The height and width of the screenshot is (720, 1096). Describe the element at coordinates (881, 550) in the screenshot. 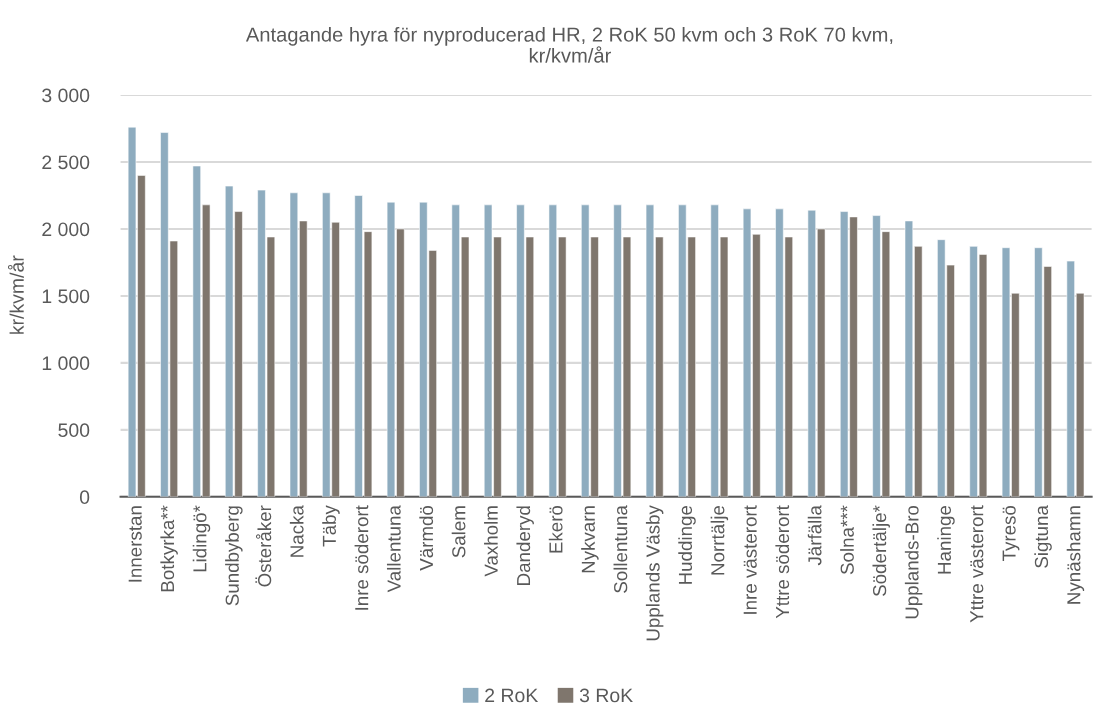

I see `x-tick-label: Södertälje*` at that location.